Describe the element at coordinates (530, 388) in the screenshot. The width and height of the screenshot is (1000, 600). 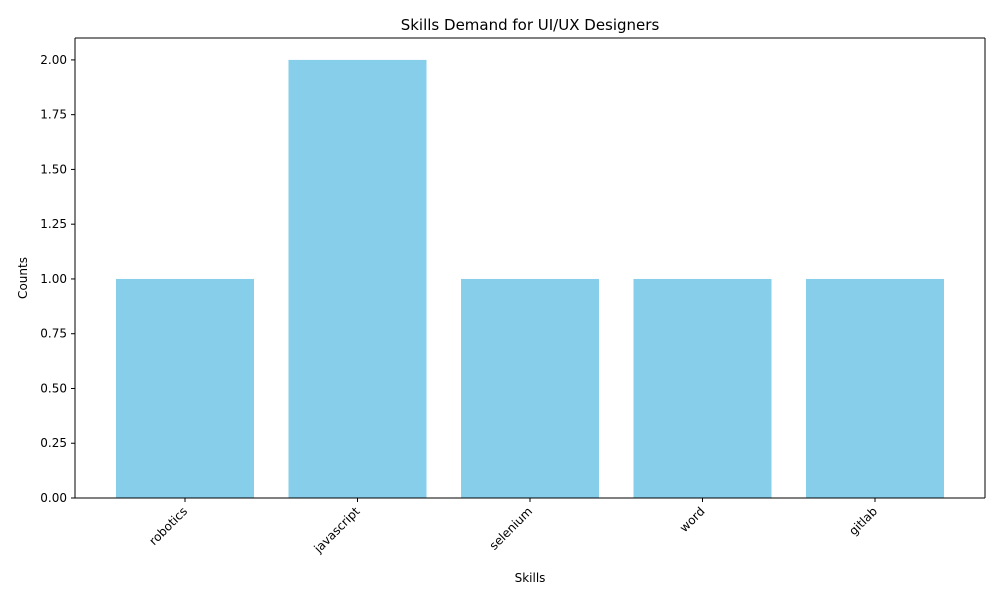
I see `bar-selenium` at that location.